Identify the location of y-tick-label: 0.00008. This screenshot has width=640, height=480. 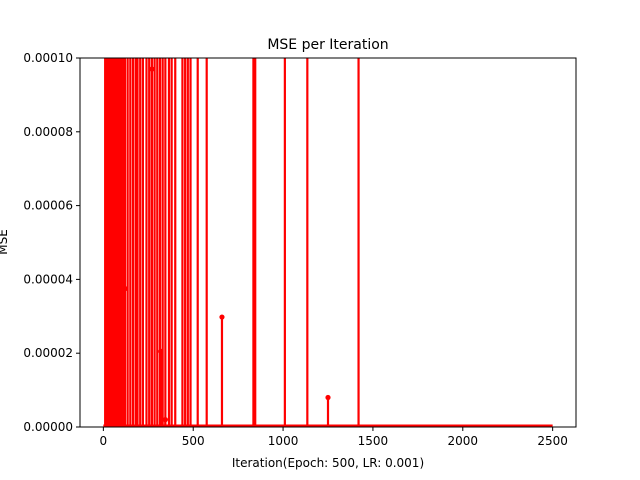
(48, 132).